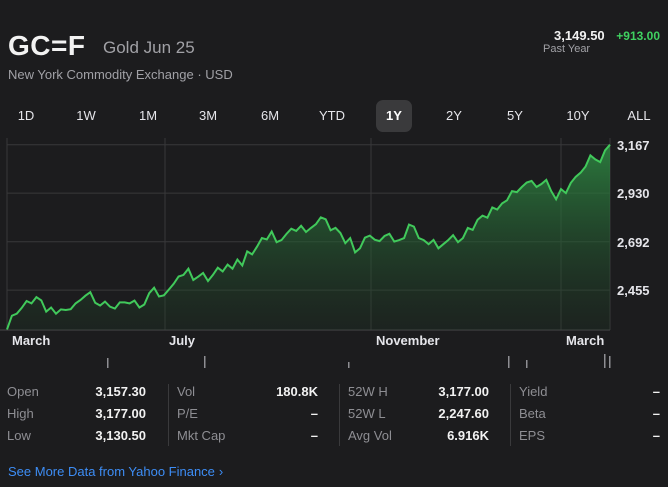  What do you see at coordinates (86, 115) in the screenshot?
I see `tab-1w: 1W` at bounding box center [86, 115].